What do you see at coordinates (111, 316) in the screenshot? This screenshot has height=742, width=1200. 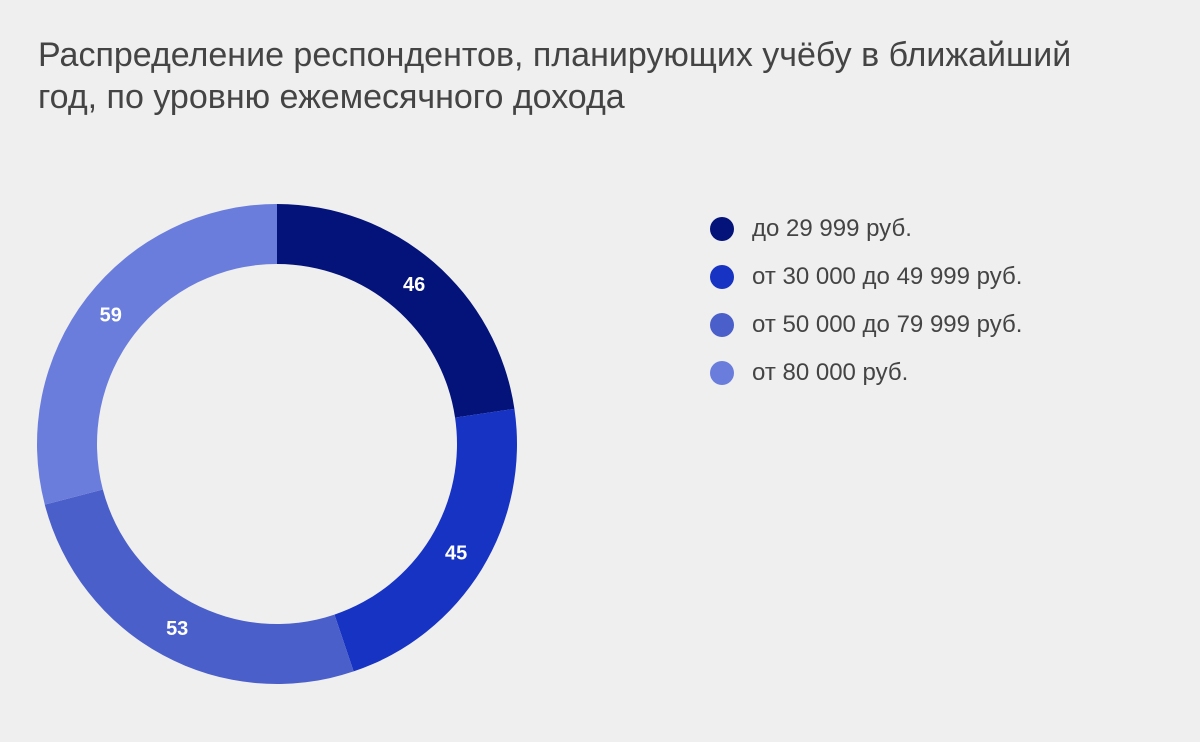 I see `slice-label-4: 59` at bounding box center [111, 316].